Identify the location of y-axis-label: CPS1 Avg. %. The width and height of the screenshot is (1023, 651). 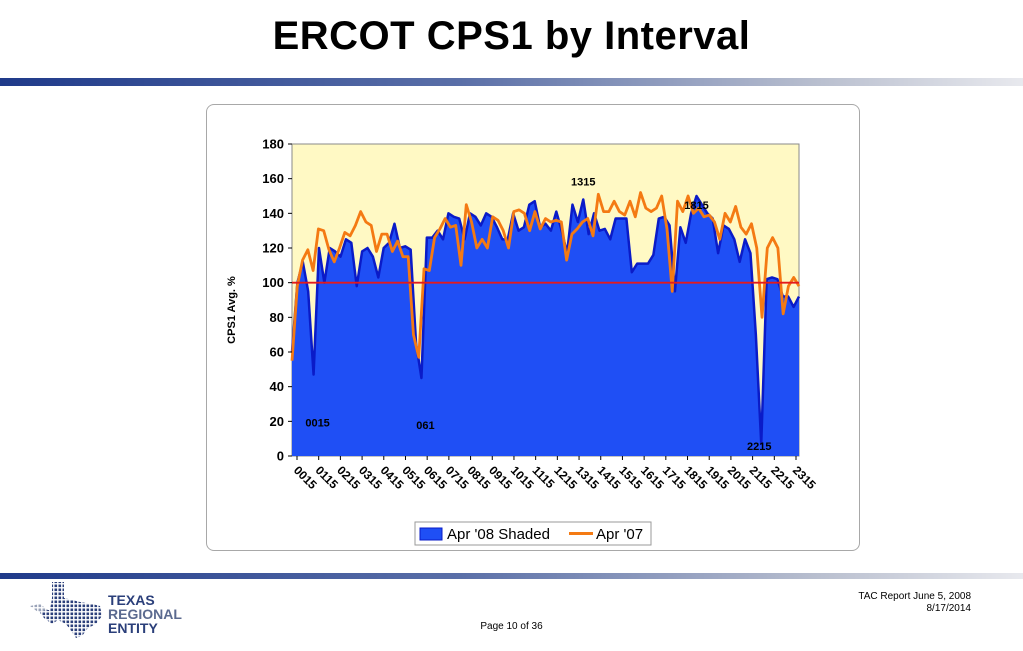
(232, 310).